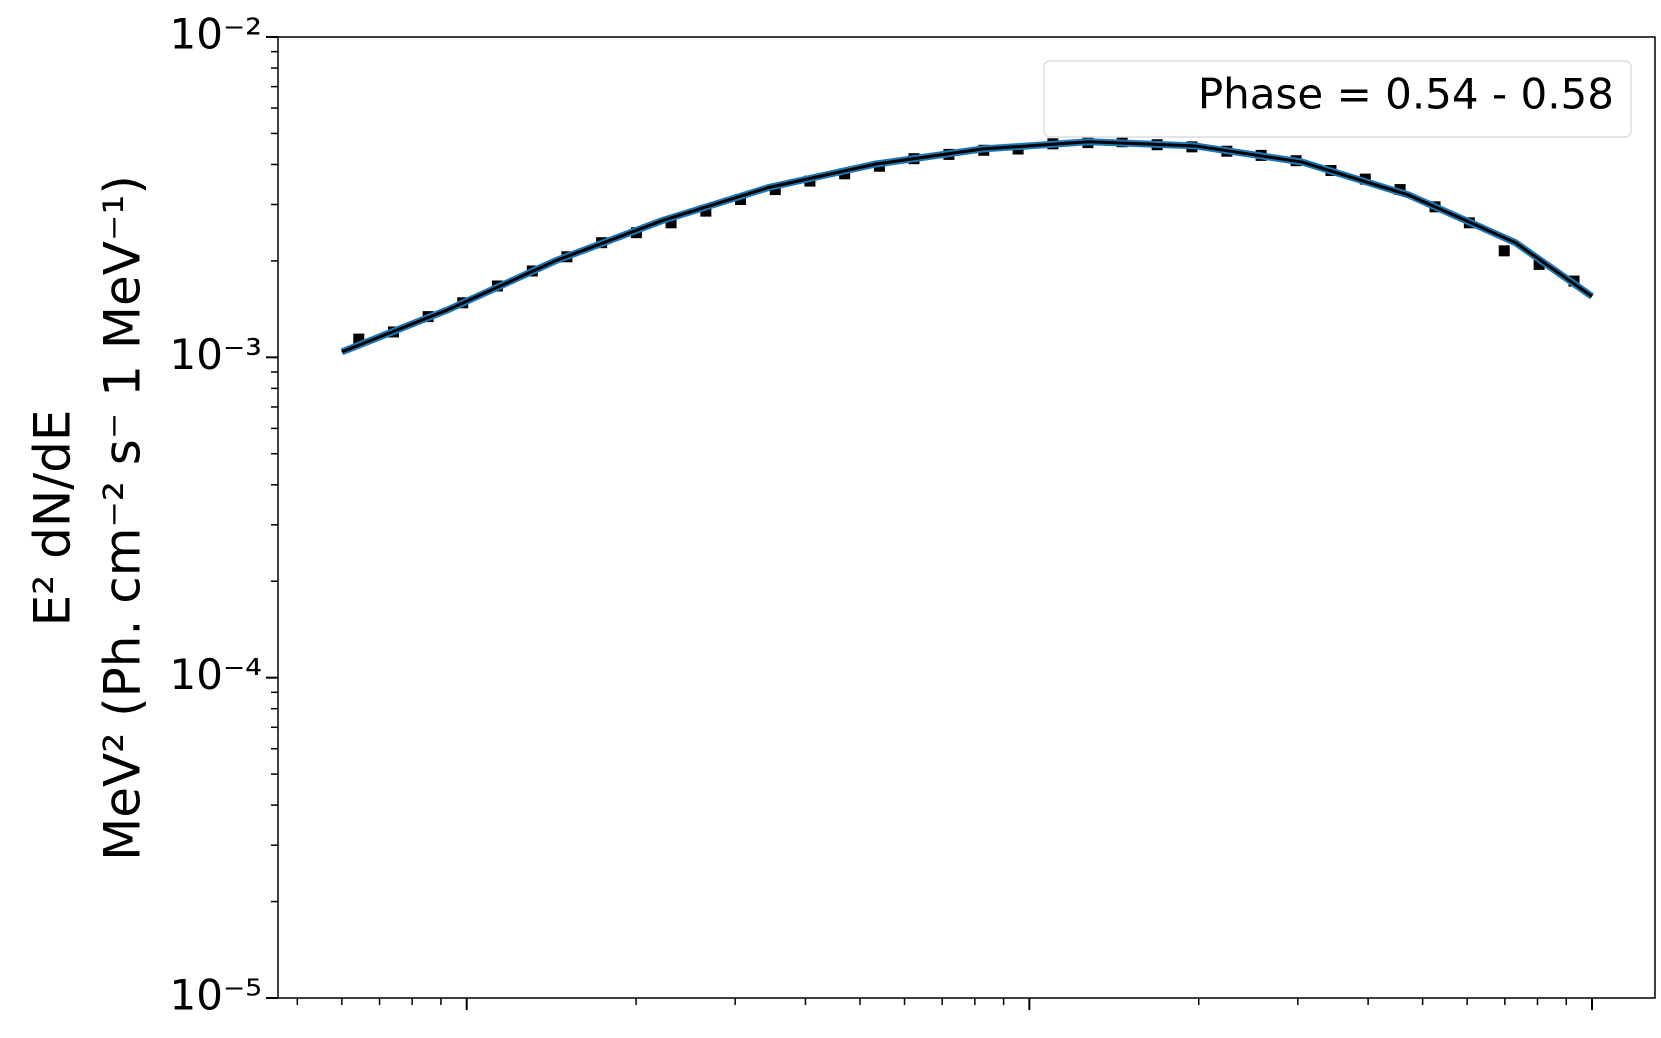 The height and width of the screenshot is (1038, 1661). Describe the element at coordinates (216, 354) in the screenshot. I see `y-tick-label: 10⁻³` at that location.